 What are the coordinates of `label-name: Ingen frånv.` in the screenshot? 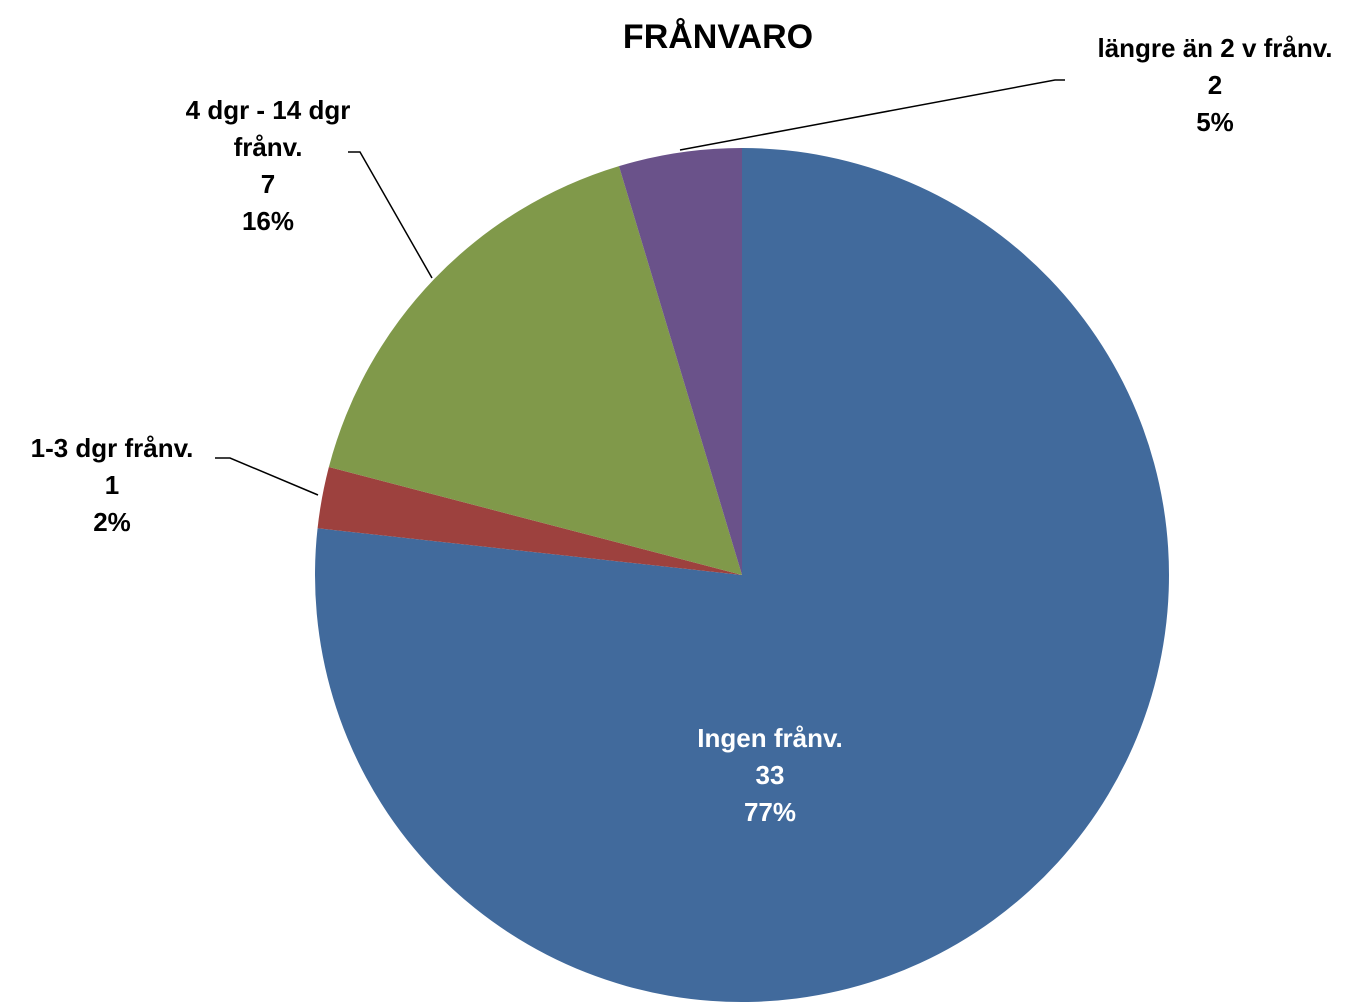 It's located at (770, 738).